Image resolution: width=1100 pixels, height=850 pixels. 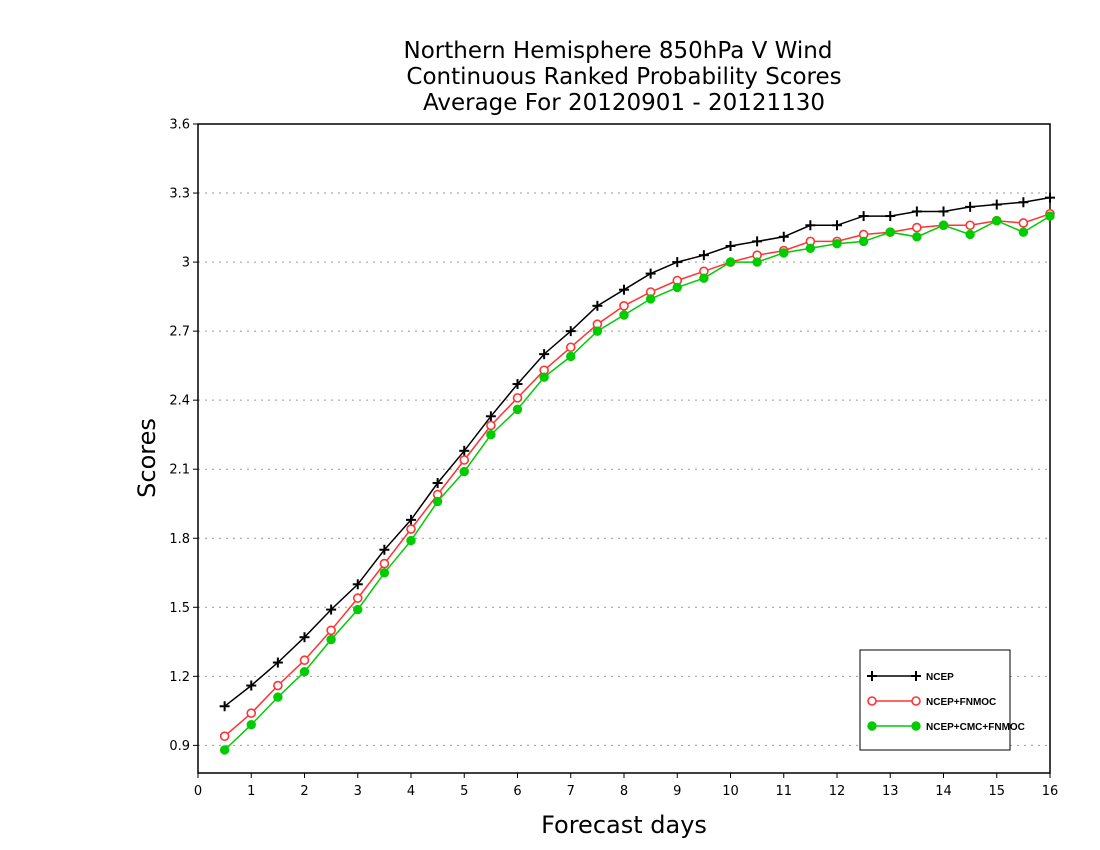 What do you see at coordinates (624, 825) in the screenshot?
I see `x-axis-label: Forecast days` at bounding box center [624, 825].